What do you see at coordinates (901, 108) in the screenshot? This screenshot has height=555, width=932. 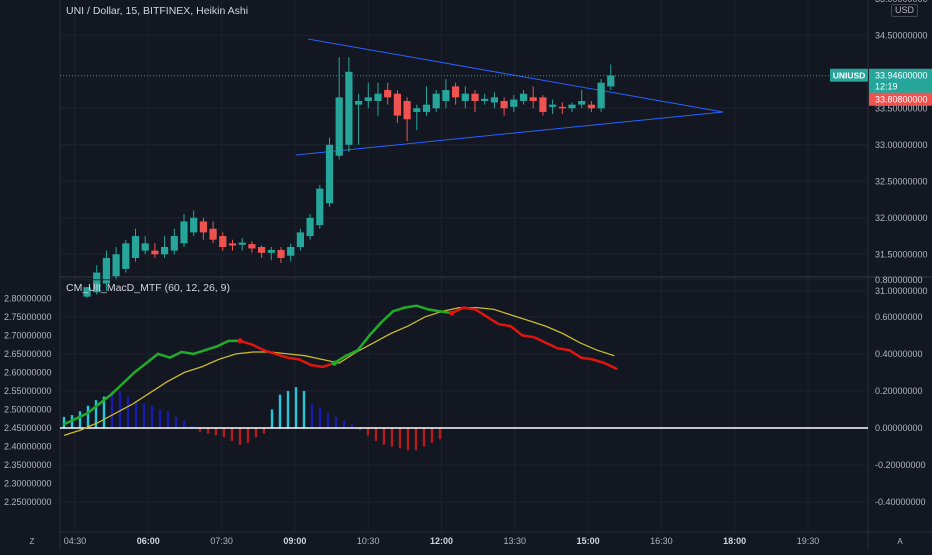 I see `price-axis-tick: 33.50000000` at bounding box center [901, 108].